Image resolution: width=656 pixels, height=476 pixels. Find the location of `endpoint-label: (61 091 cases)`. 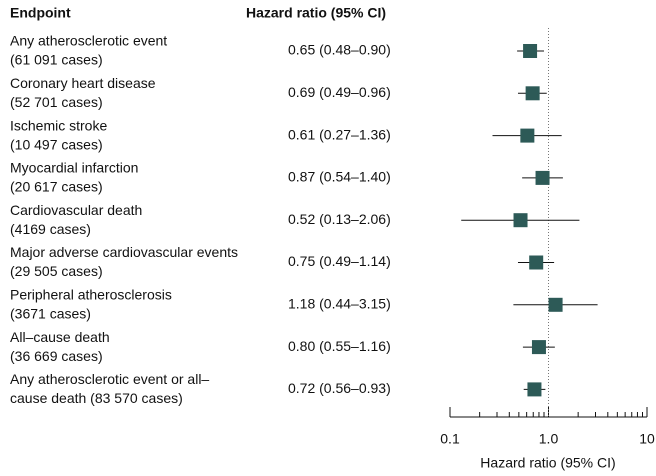

endpoint-label: (61 091 cases) is located at coordinates (56, 60).